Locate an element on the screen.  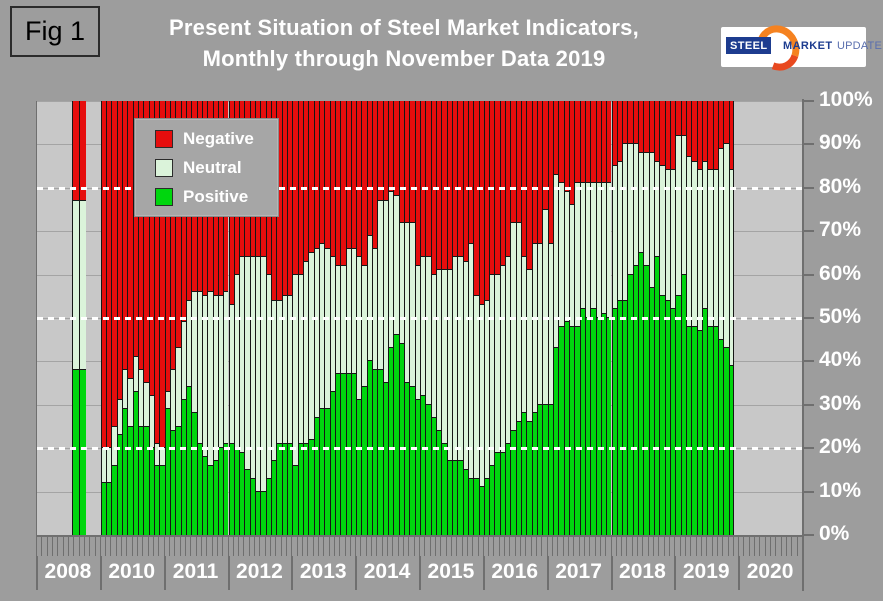
x-axis-label-2011: 2011 is located at coordinates (195, 571).